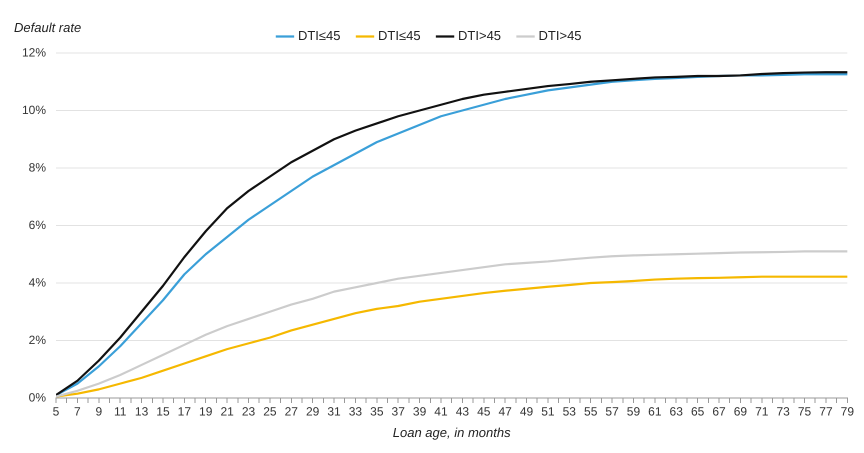  Describe the element at coordinates (163, 411) in the screenshot. I see `x-tick-label: 15` at that location.